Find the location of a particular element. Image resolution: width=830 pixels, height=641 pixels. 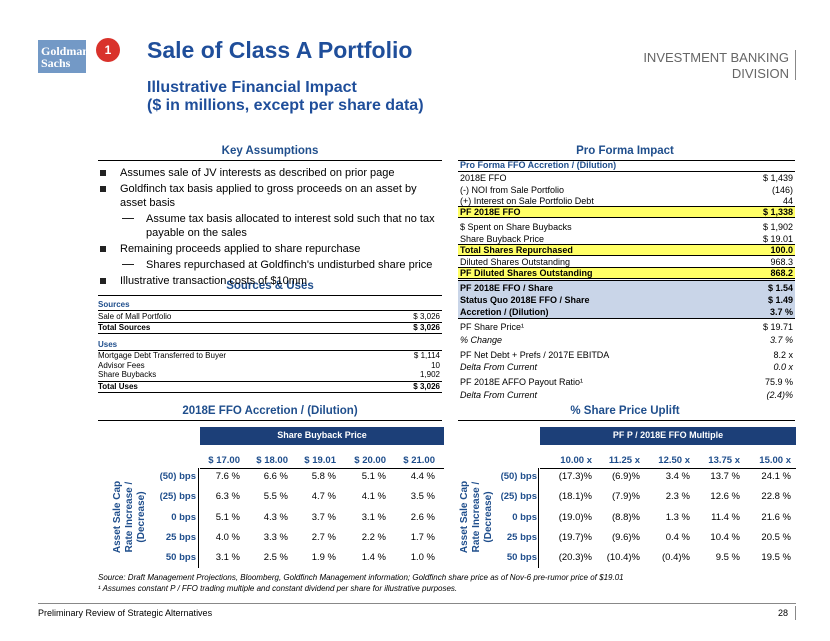

section-heading: Pro Forma Impact is located at coordinates (625, 151).